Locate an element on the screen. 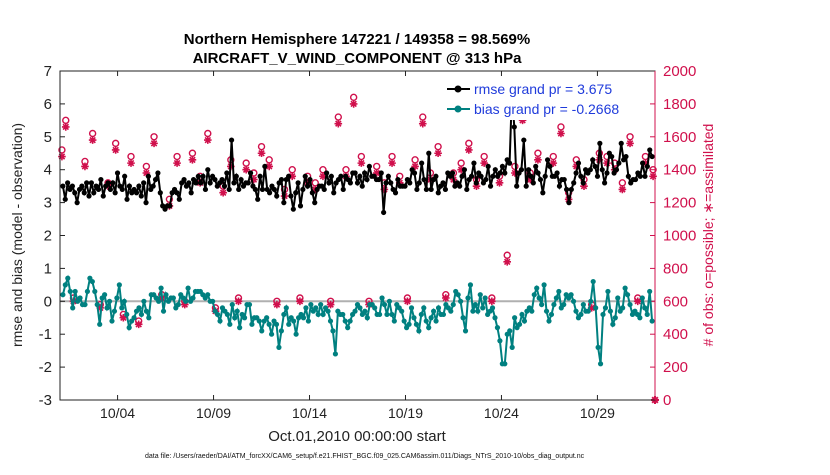 This screenshot has width=830, height=475. y-left-tick-label: 4 is located at coordinates (48, 170).